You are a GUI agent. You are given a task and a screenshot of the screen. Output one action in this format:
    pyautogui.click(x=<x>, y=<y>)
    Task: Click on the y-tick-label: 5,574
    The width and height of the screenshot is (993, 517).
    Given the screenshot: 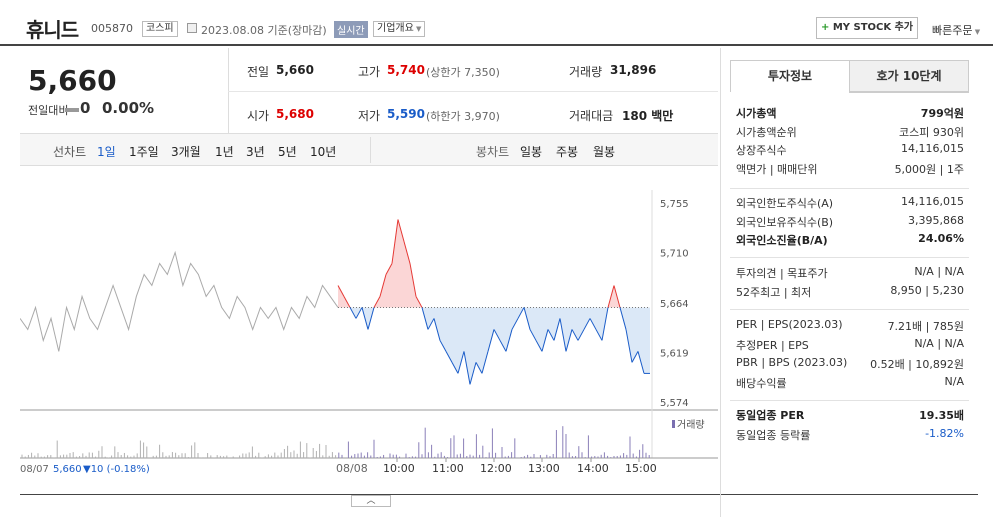 What is the action you would take?
    pyautogui.click(x=674, y=403)
    